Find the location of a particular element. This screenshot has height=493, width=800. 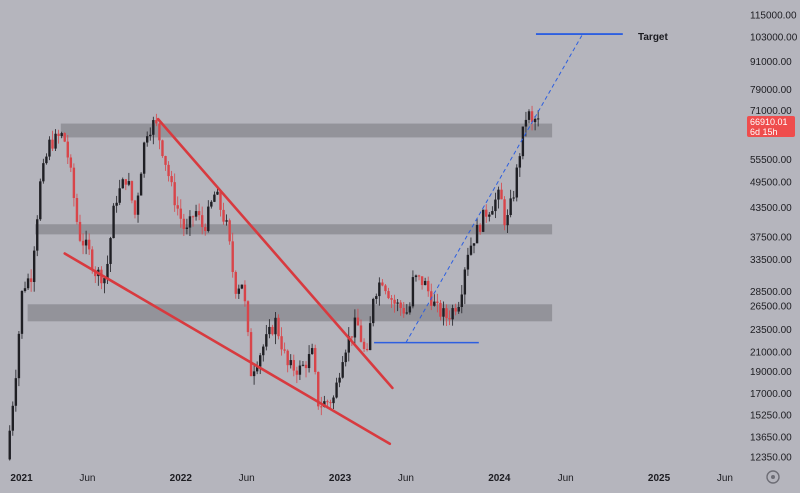

x-tick-label: 2024 is located at coordinates (499, 478).